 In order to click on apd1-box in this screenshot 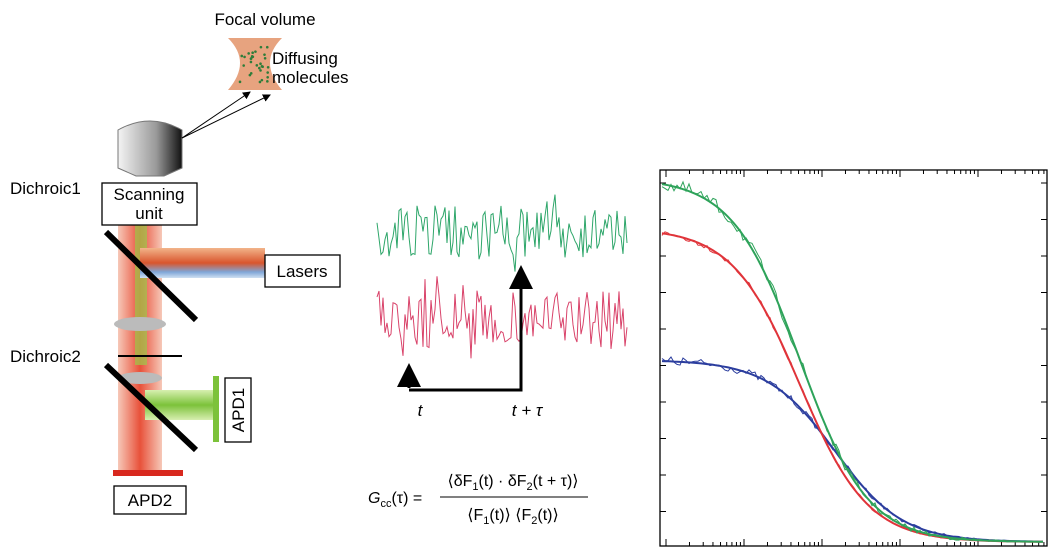, I will do `click(238, 410)`.